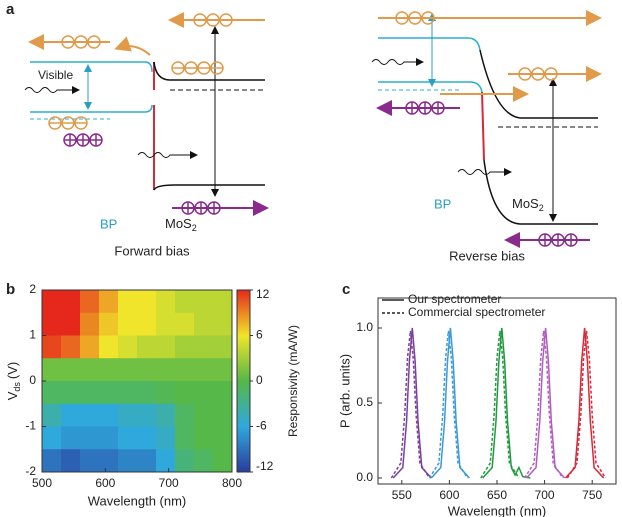 The width and height of the screenshot is (622, 517). What do you see at coordinates (12, 395) in the screenshot?
I see `y-label-main: V` at bounding box center [12, 395].